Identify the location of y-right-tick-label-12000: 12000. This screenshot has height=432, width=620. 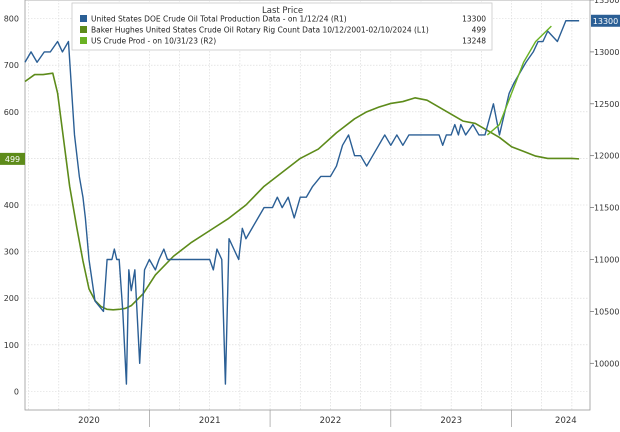
(606, 156).